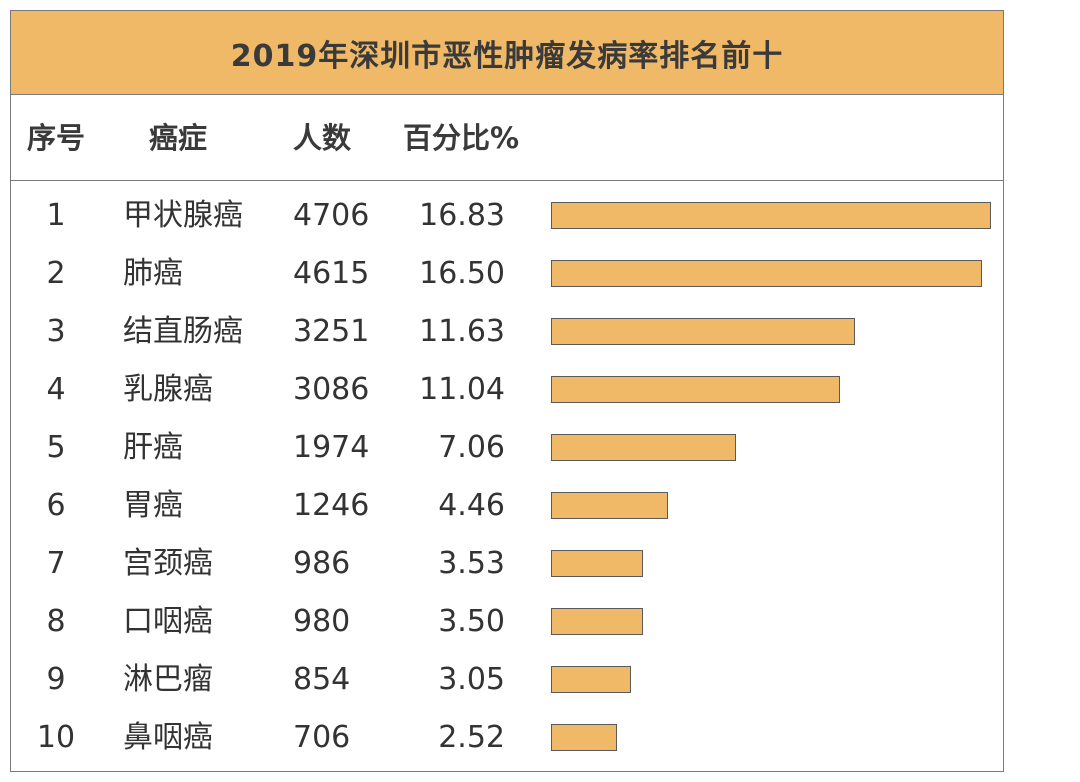  Describe the element at coordinates (153, 447) in the screenshot. I see `cancer-name-cell: 肝癌` at that location.